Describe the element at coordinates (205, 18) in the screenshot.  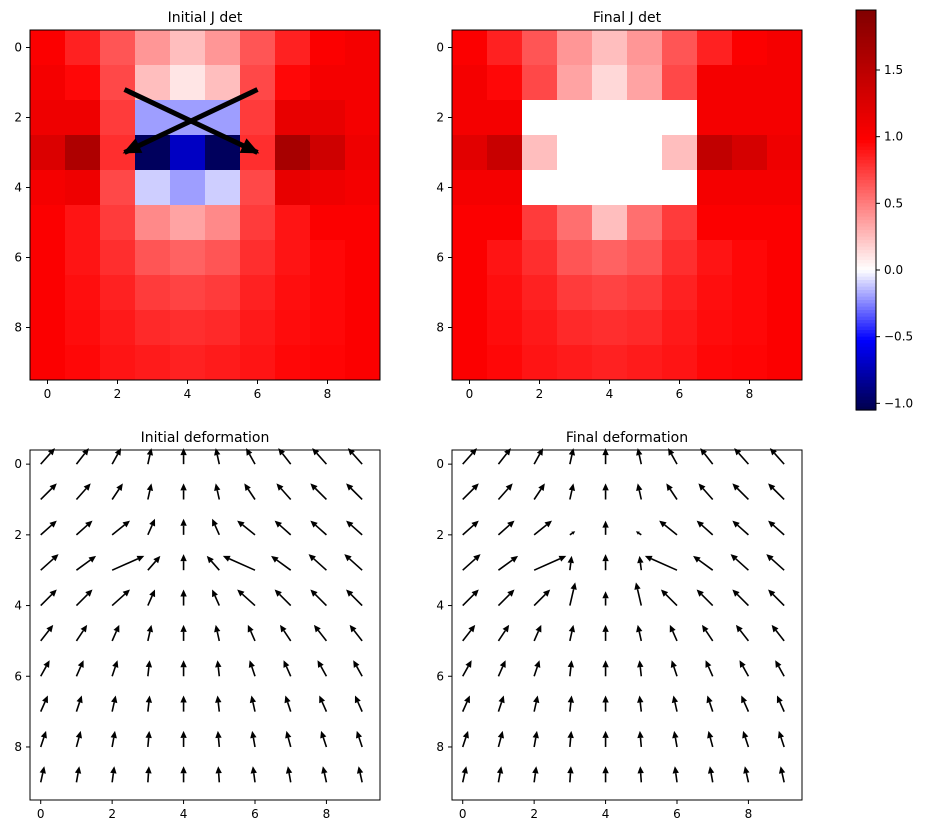
I see `chart-title: Initial J det` at that location.